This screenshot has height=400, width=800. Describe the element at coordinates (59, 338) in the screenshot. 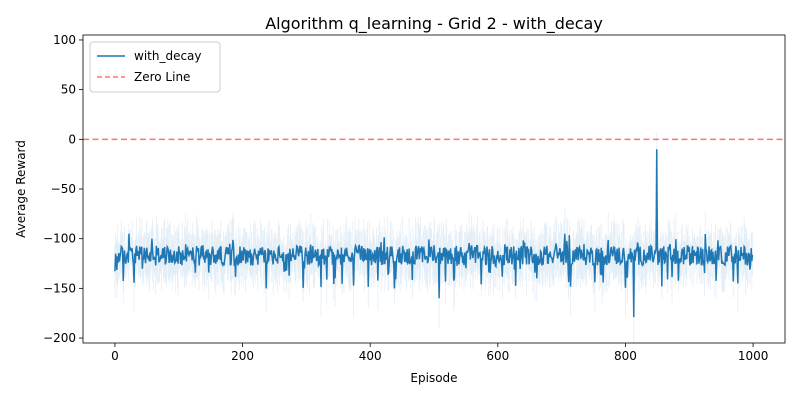

I see `y-tick-label: −200` at that location.